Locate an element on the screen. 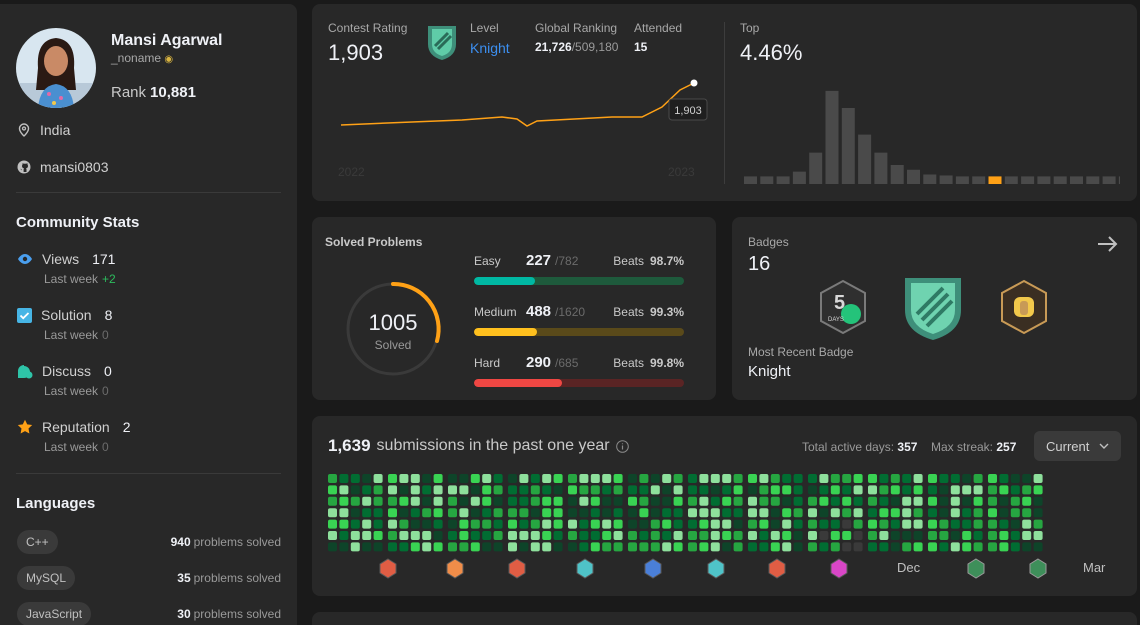 Image resolution: width=1140 pixels, height=625 pixels. language-chip: C++ is located at coordinates (37, 542).